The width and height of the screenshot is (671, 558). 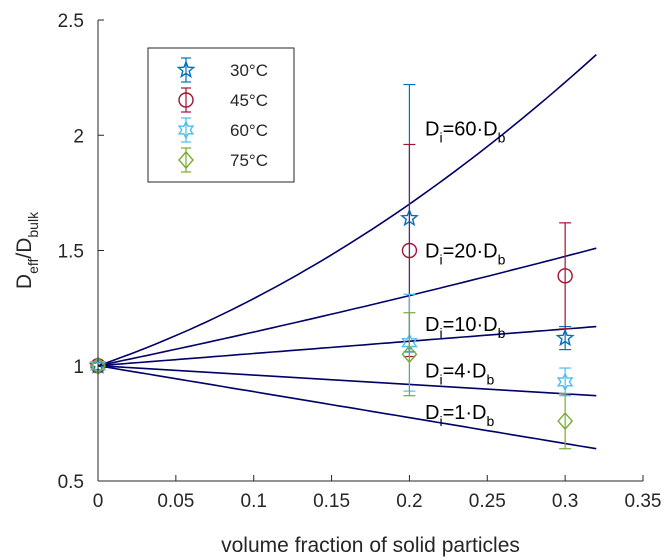 I want to click on model-label: Di=10·Db, so click(x=465, y=327).